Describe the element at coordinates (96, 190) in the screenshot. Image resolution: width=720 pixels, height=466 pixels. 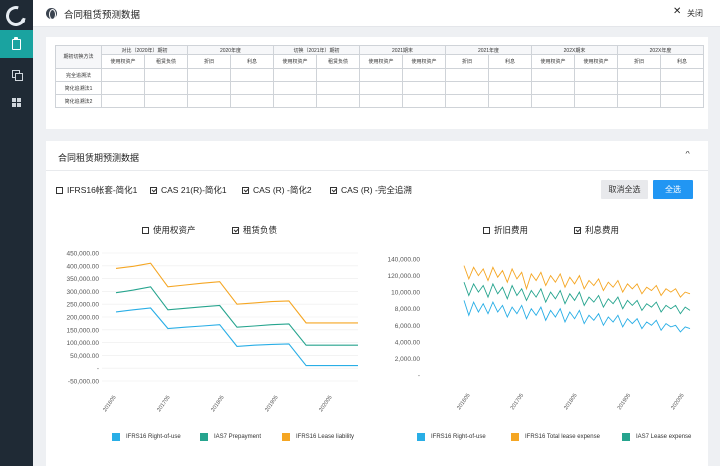
I see `filter-ifrs16-simplified1: IFRS16帐套-简化1` at that location.